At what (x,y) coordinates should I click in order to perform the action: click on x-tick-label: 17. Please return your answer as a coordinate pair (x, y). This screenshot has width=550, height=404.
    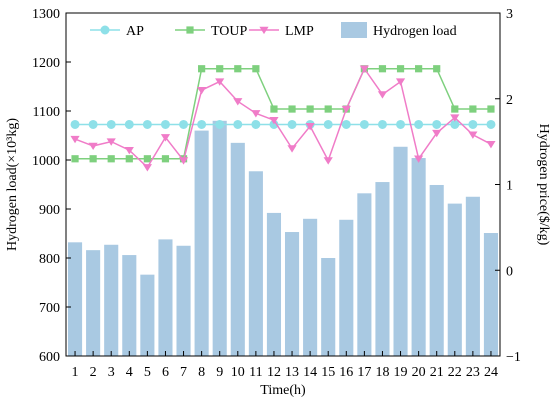
    Looking at the image, I should click on (364, 372).